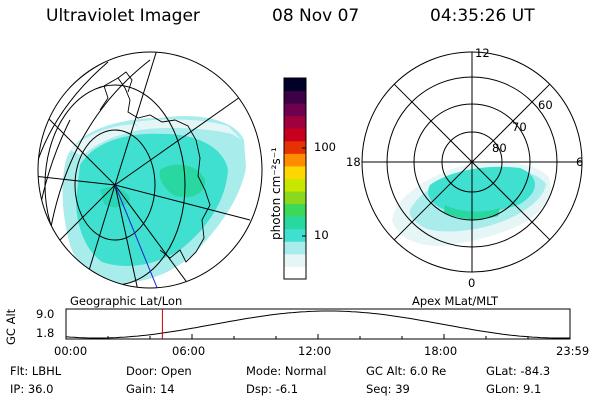  I want to click on status-door: Door: Open, so click(159, 371).